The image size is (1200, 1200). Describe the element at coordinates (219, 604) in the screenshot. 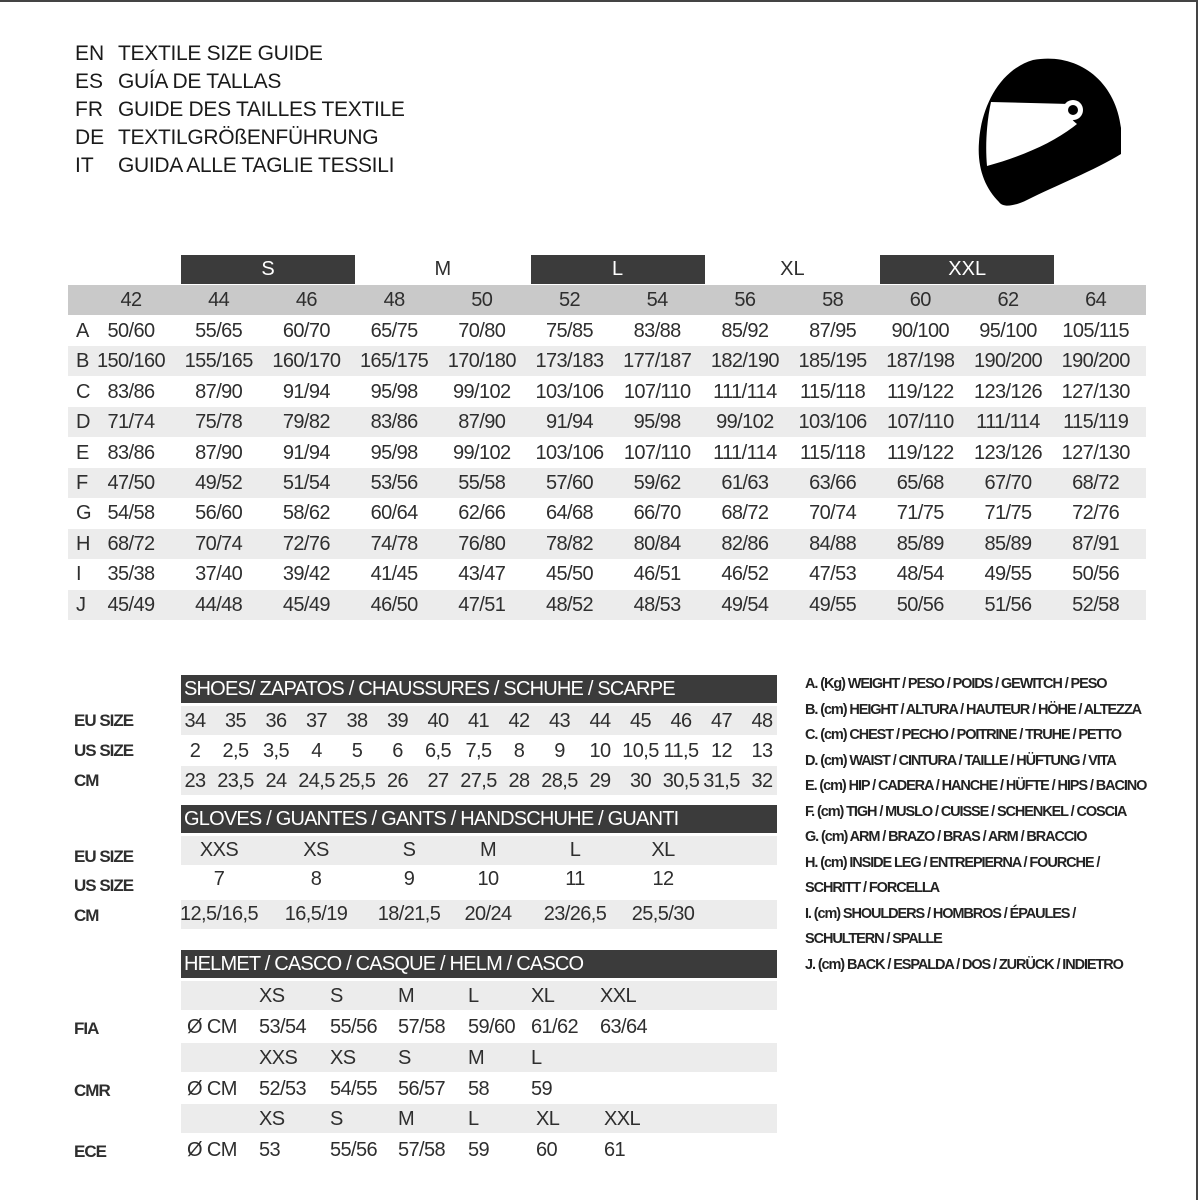

I see `table-cell: 44/48` at that location.